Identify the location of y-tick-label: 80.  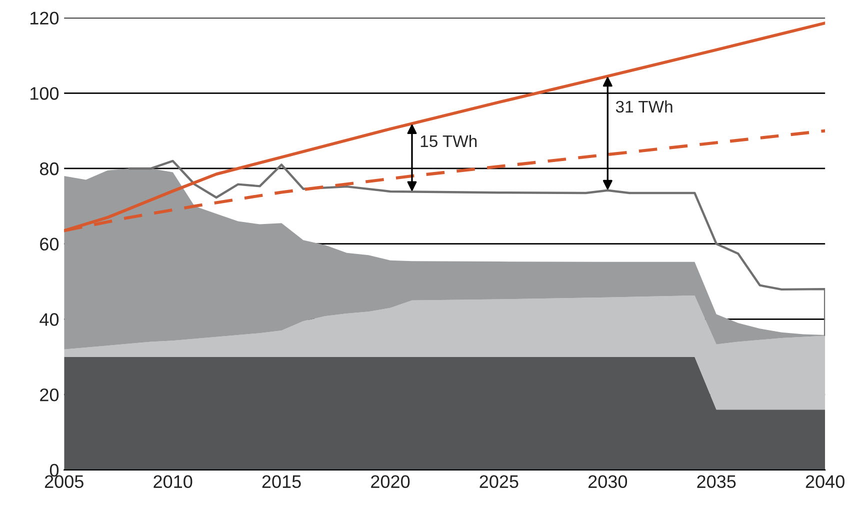
(49, 169).